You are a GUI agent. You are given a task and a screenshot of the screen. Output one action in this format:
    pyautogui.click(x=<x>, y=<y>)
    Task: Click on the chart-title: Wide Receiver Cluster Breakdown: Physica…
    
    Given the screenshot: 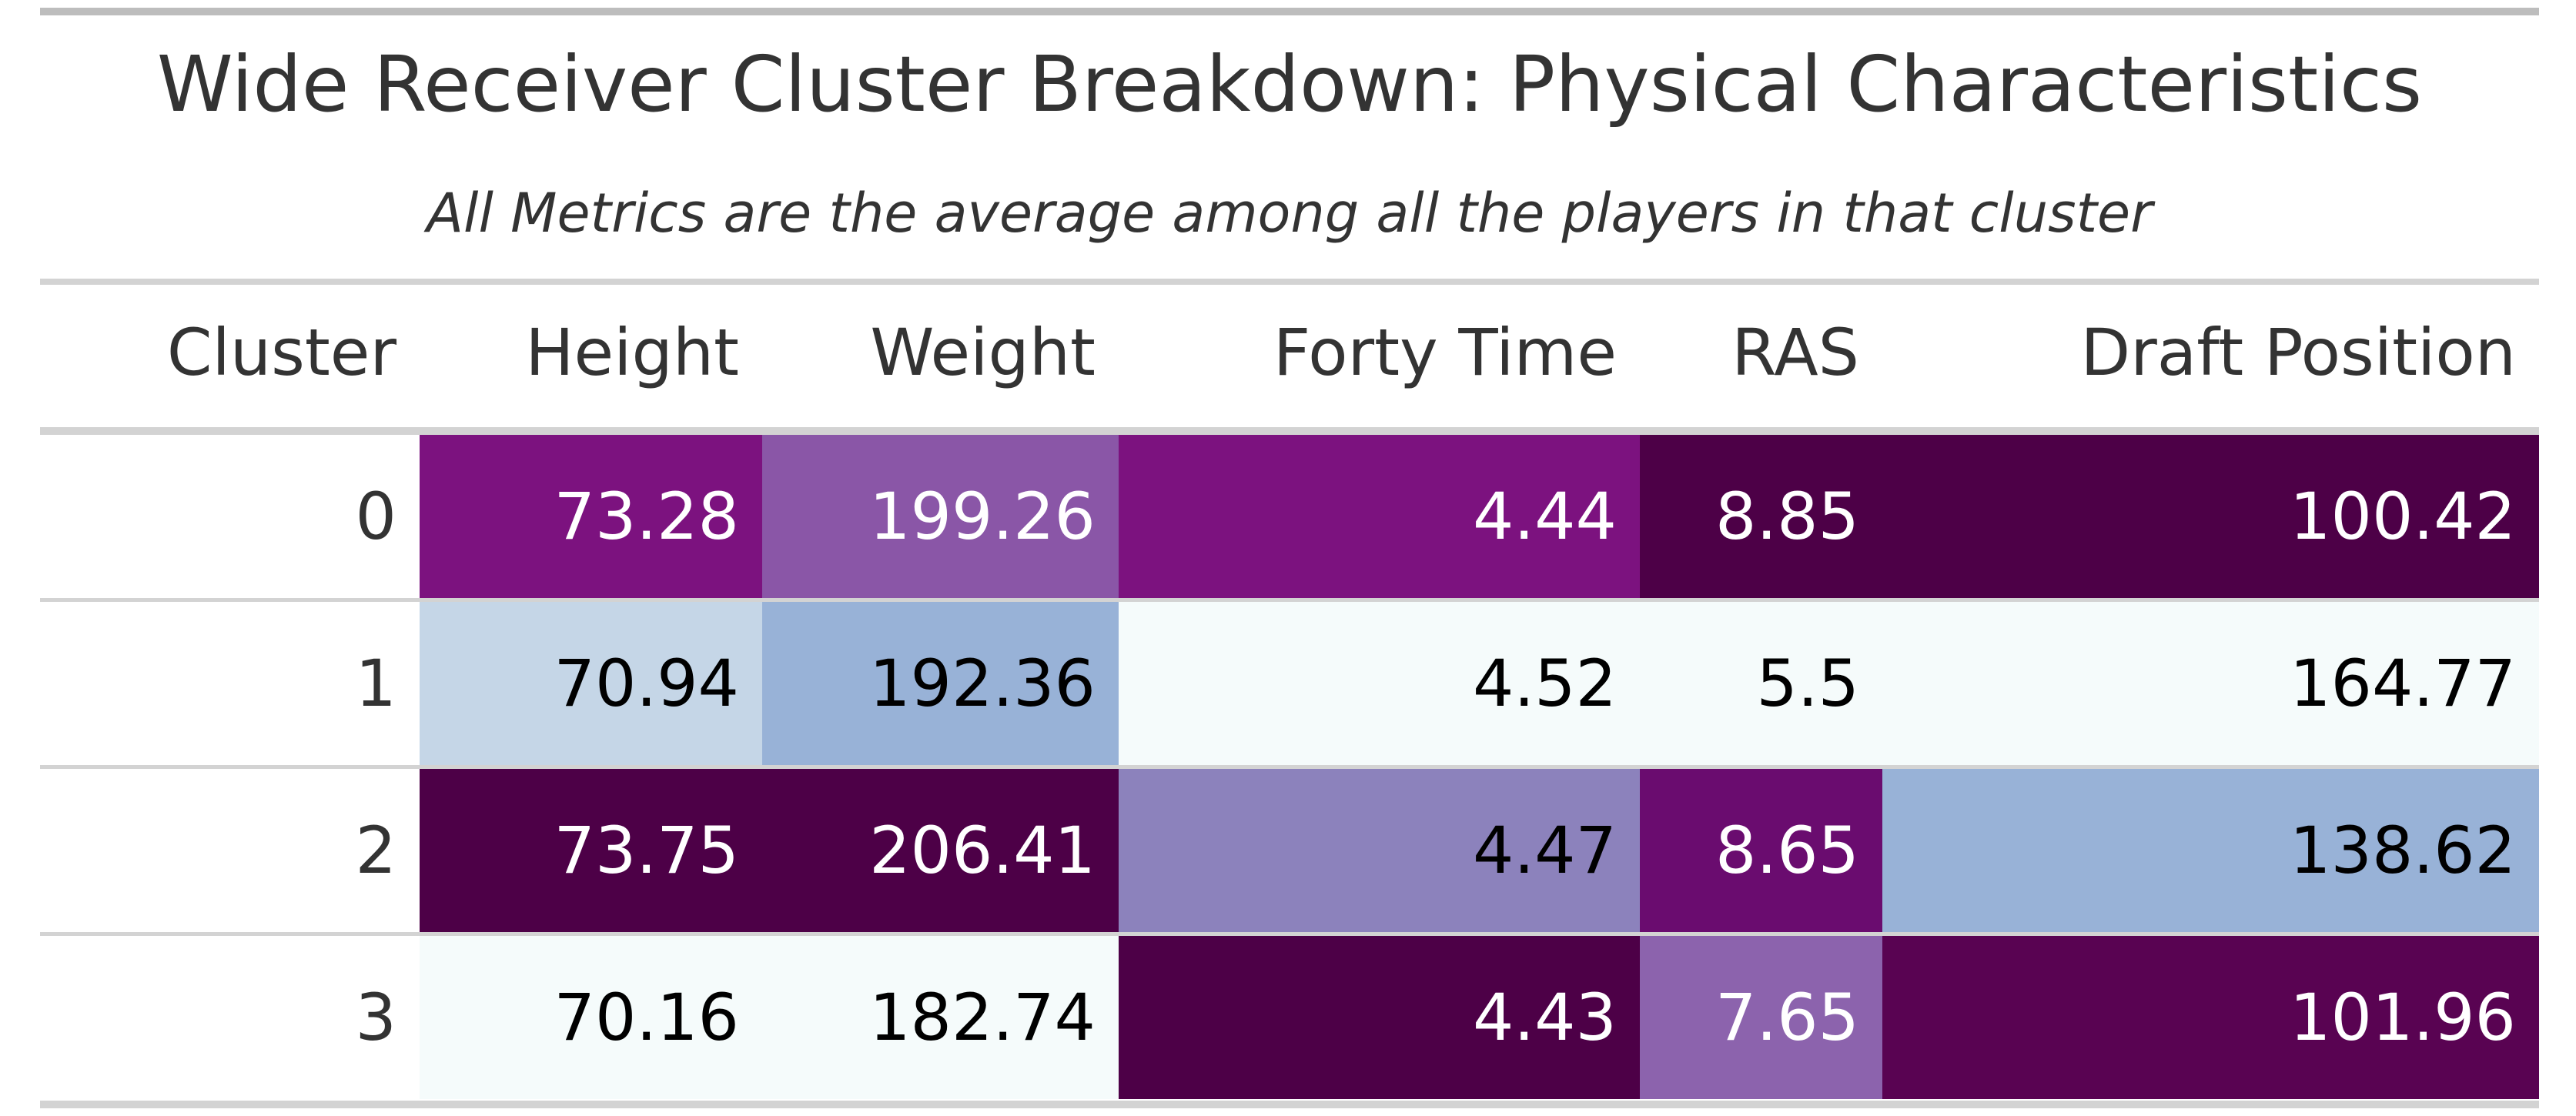 What is the action you would take?
    pyautogui.click(x=1289, y=84)
    